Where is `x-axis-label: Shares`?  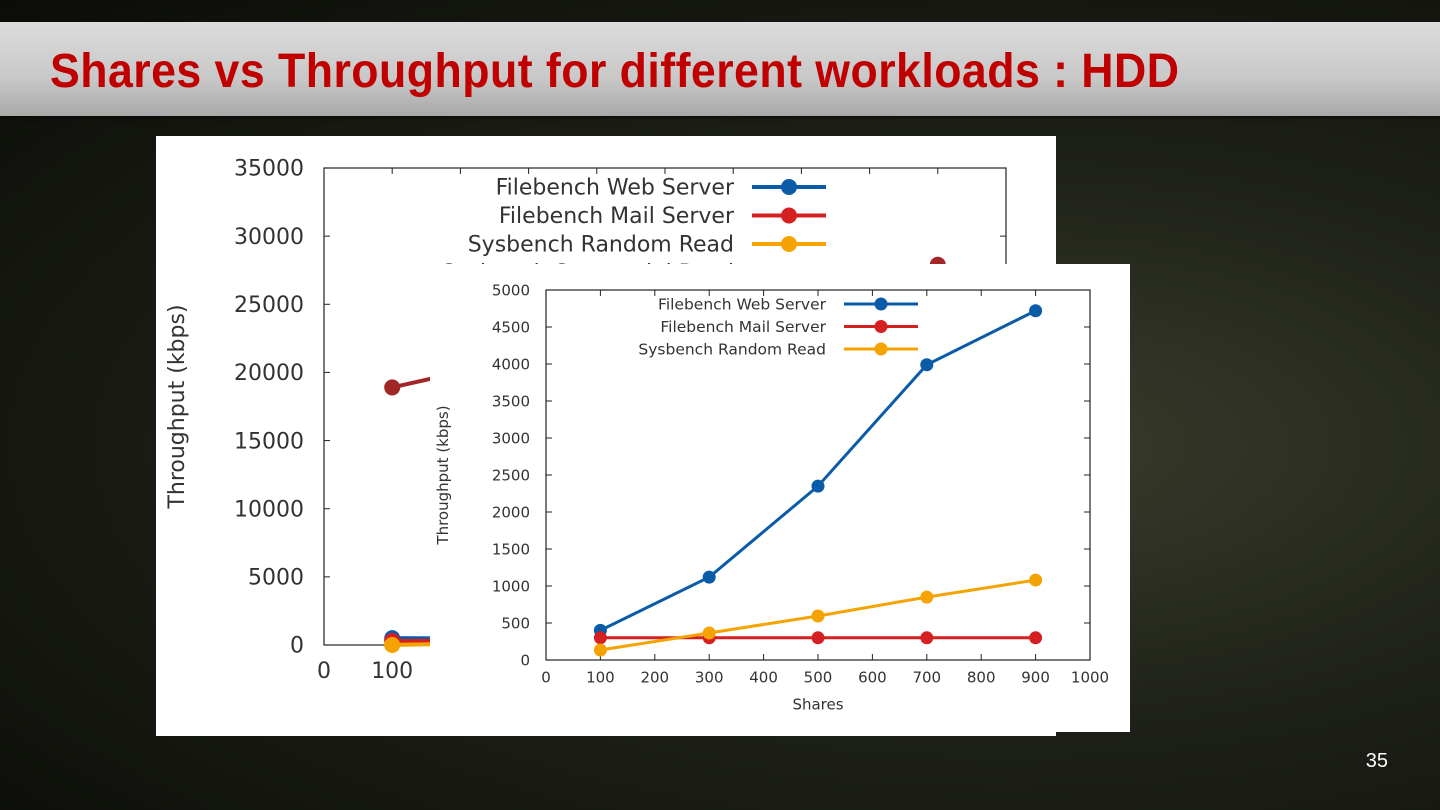
x-axis-label: Shares is located at coordinates (817, 705).